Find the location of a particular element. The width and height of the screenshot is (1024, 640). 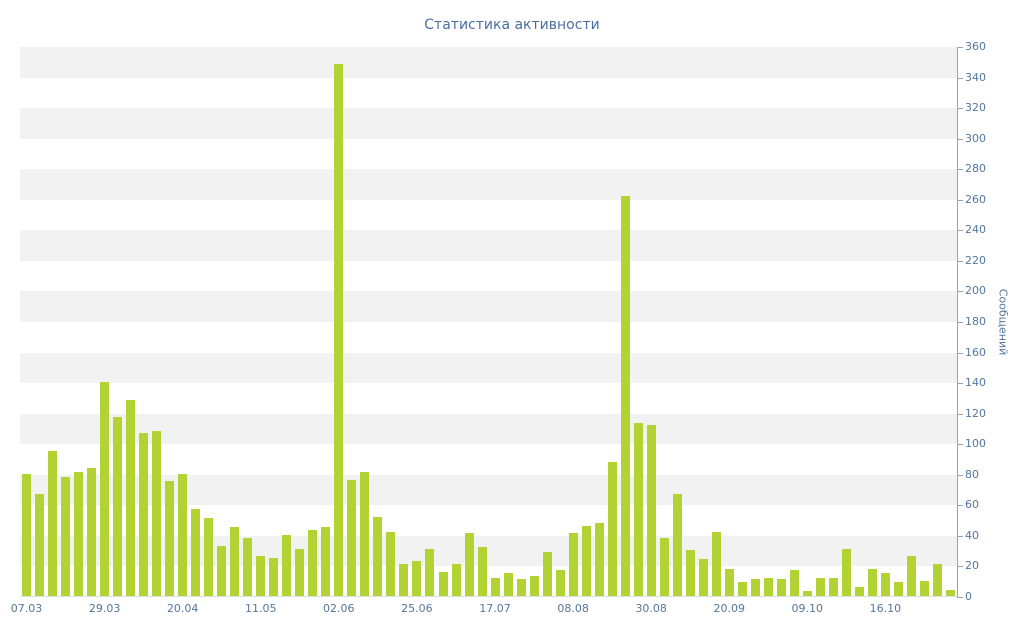

y-tick-label: 220 is located at coordinates (975, 260).